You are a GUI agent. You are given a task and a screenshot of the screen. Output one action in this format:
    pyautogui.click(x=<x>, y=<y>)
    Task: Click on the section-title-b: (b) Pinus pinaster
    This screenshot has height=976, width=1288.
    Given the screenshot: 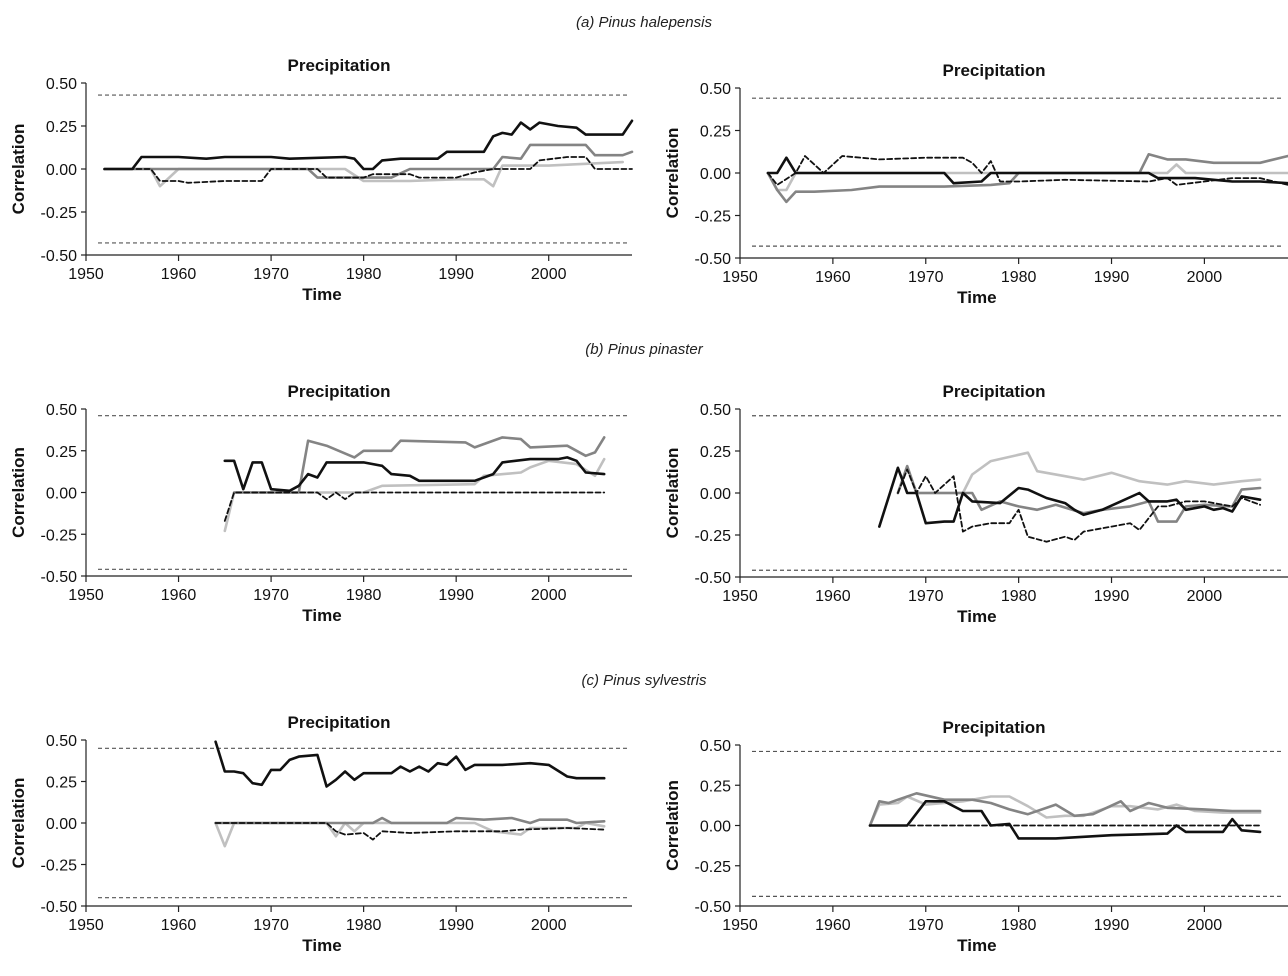 What is the action you would take?
    pyautogui.click(x=644, y=349)
    